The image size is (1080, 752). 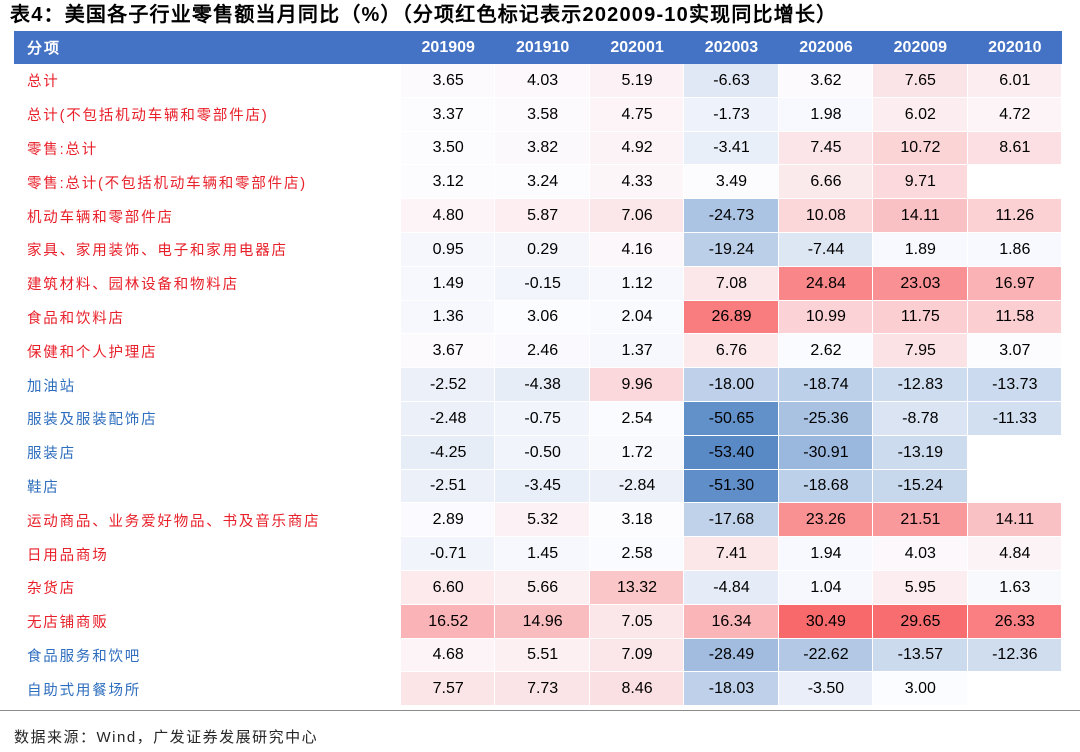 I want to click on value-cell: -0.75, so click(x=542, y=418).